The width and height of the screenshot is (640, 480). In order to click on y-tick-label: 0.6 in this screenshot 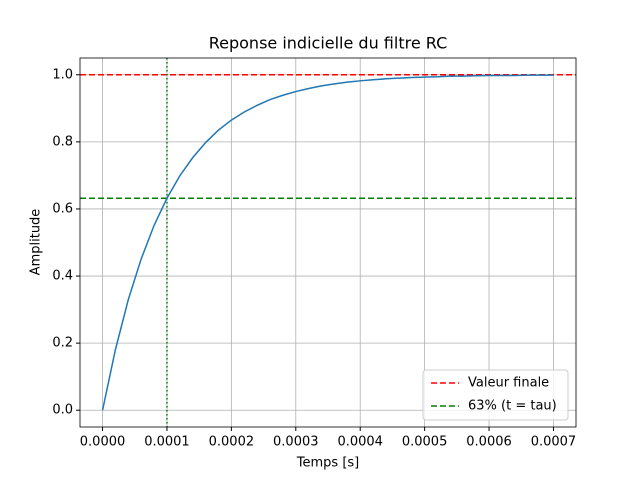, I will do `click(62, 208)`.